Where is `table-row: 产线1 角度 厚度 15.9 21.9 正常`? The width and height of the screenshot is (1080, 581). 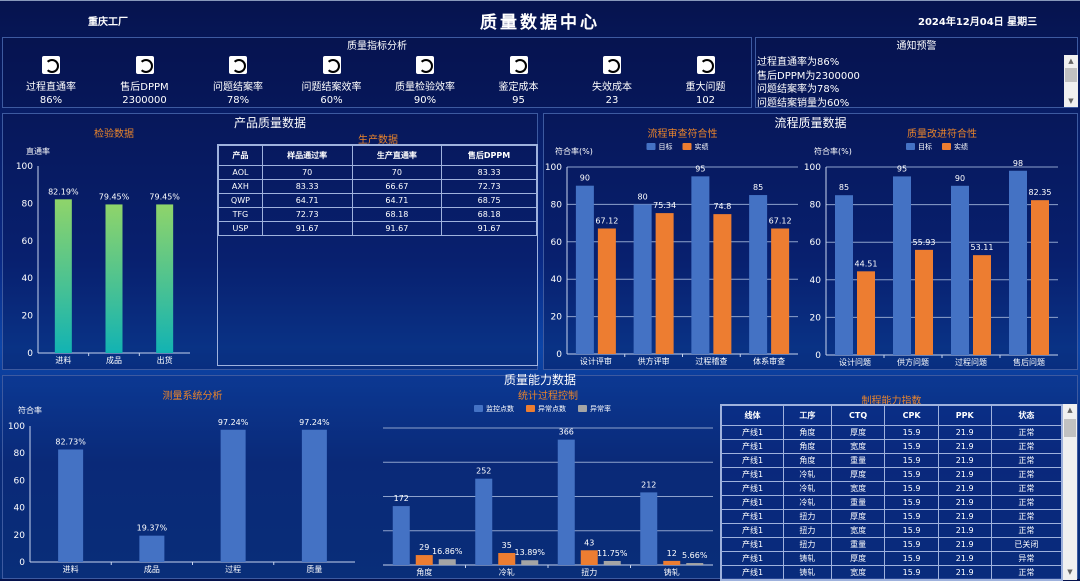 table-row: 产线1 角度 厚度 15.9 21.9 正常 is located at coordinates (891, 432).